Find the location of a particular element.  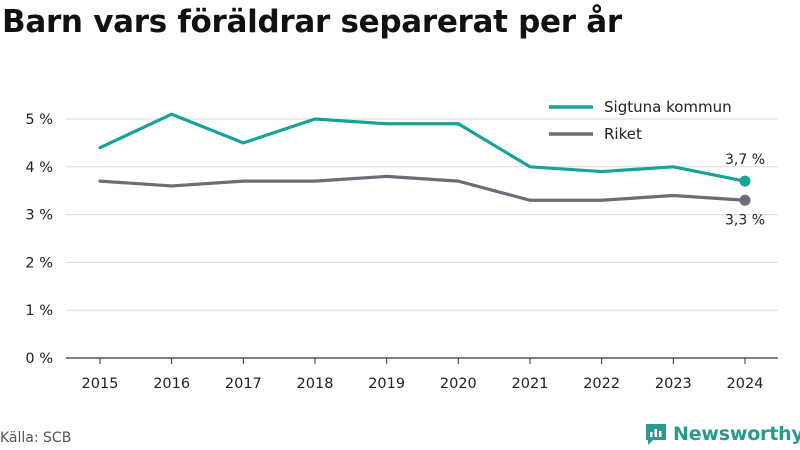

y-tick-label: 2 % is located at coordinates (39, 263).